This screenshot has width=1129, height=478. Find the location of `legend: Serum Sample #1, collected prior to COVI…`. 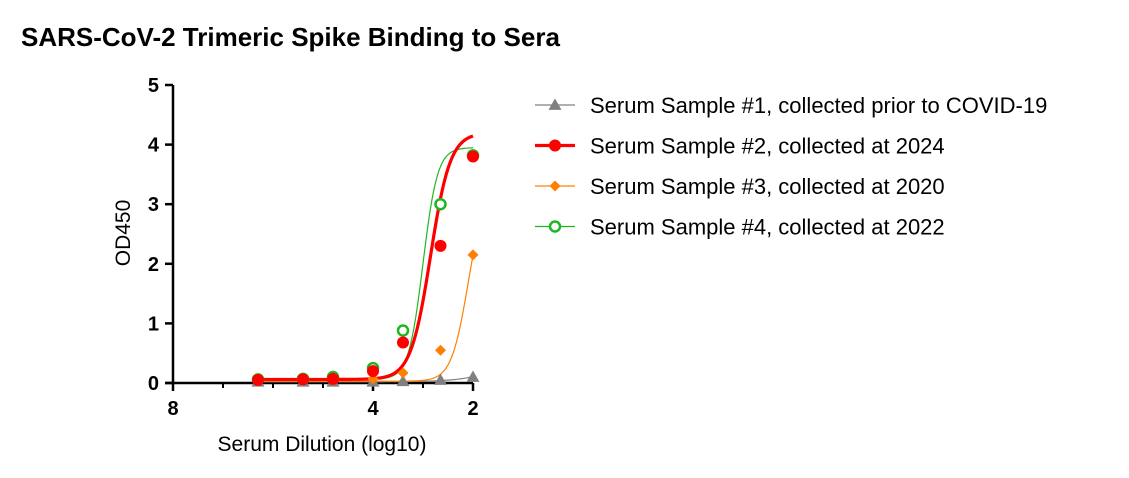

legend: Serum Sample #1, collected prior to COVI… is located at coordinates (791, 166).